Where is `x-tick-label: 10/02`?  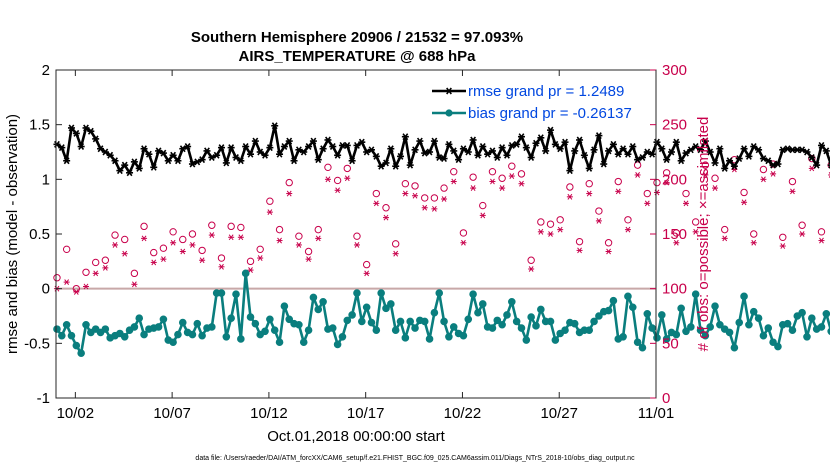 x-tick-label: 10/02 is located at coordinates (76, 413).